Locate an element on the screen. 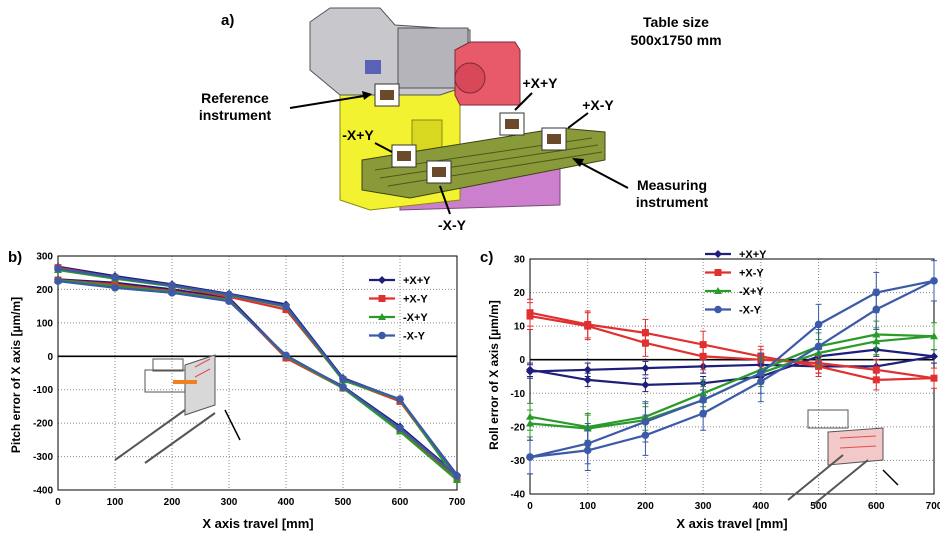  sensor-label-pxpy: +X+Y is located at coordinates (540, 83).